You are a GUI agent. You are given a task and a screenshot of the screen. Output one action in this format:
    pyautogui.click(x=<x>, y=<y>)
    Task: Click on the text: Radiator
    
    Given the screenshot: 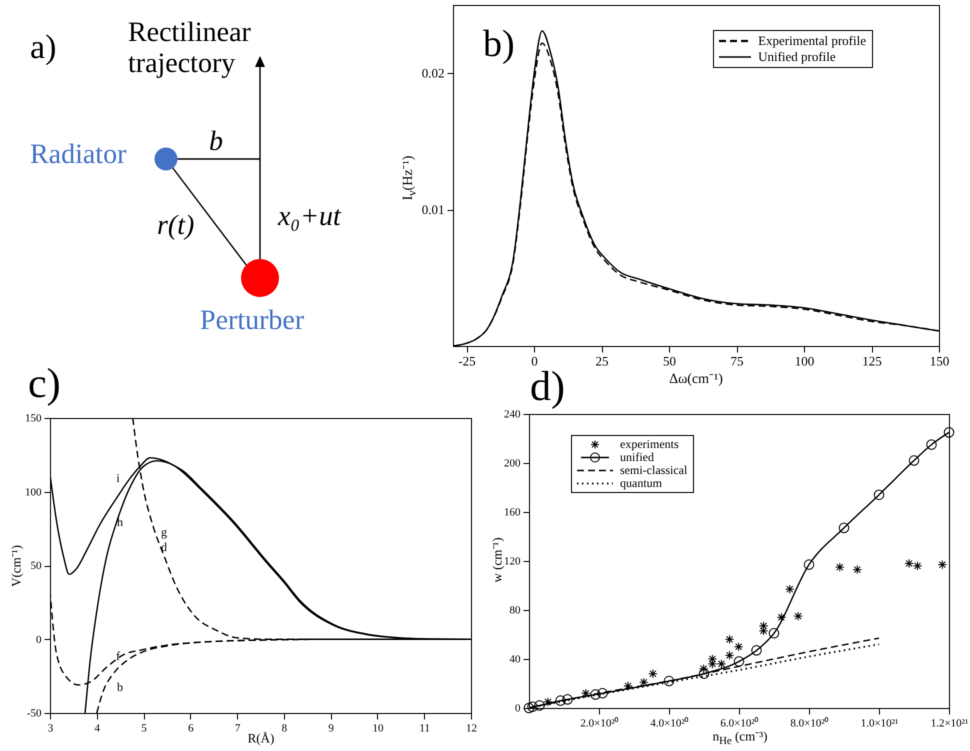 What is the action you would take?
    pyautogui.click(x=78, y=154)
    